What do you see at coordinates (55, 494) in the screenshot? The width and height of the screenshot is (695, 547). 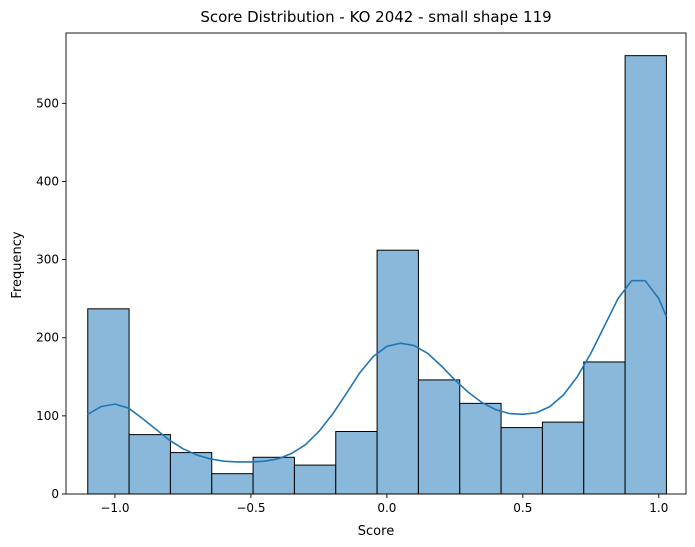 I see `y-tick-label: 0` at bounding box center [55, 494].